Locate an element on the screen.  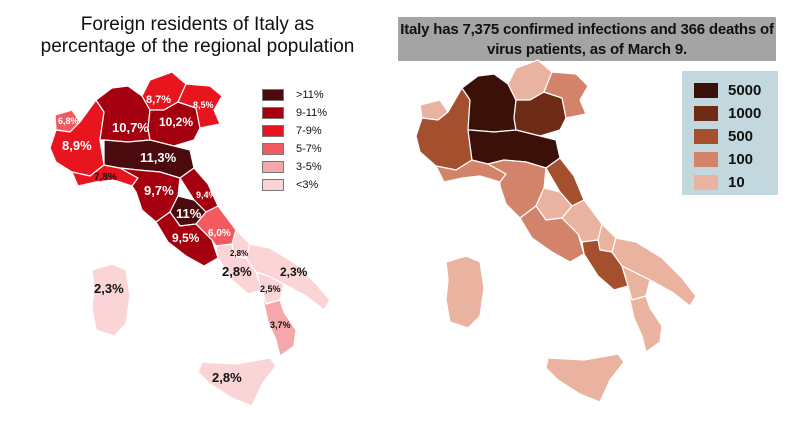
left-legend: >11% 9-11% 7-9% 5-7% 3-5% <3% is located at coordinates (317, 143).